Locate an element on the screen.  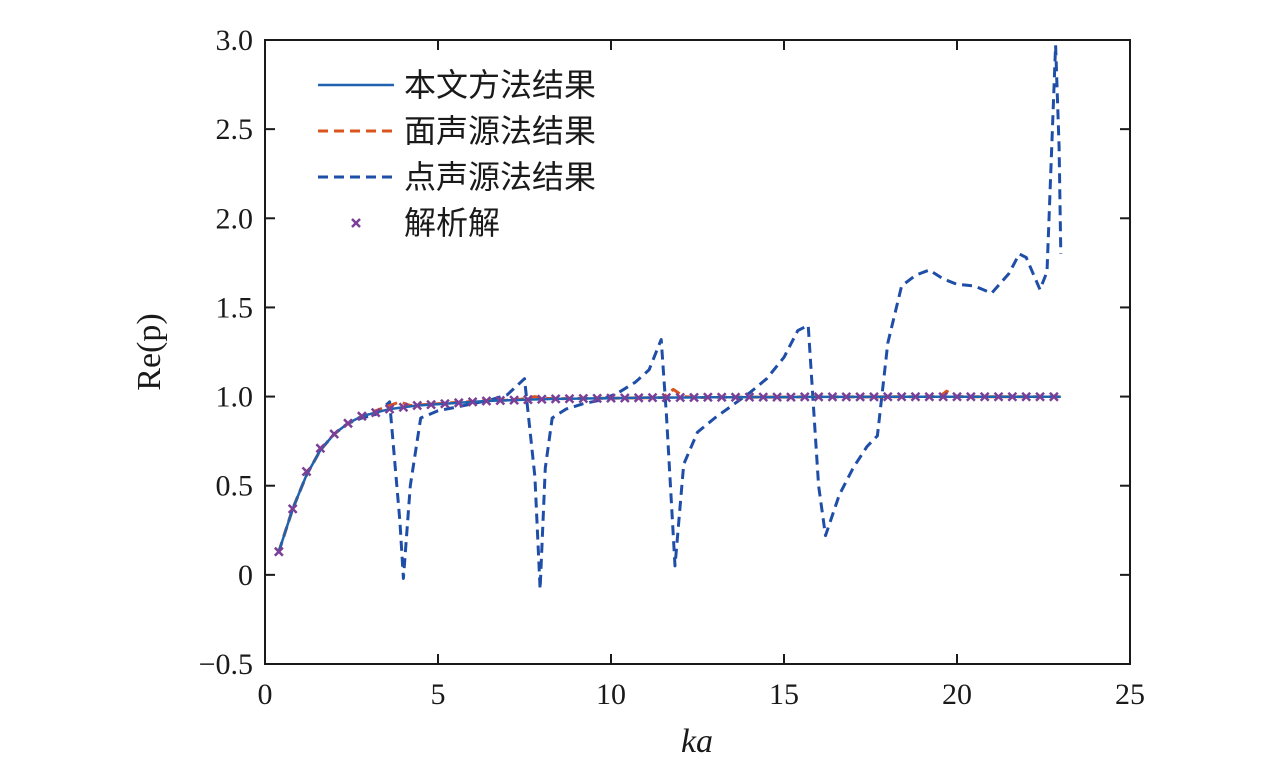
legend-label: 面声源法结果 is located at coordinates (500, 131).